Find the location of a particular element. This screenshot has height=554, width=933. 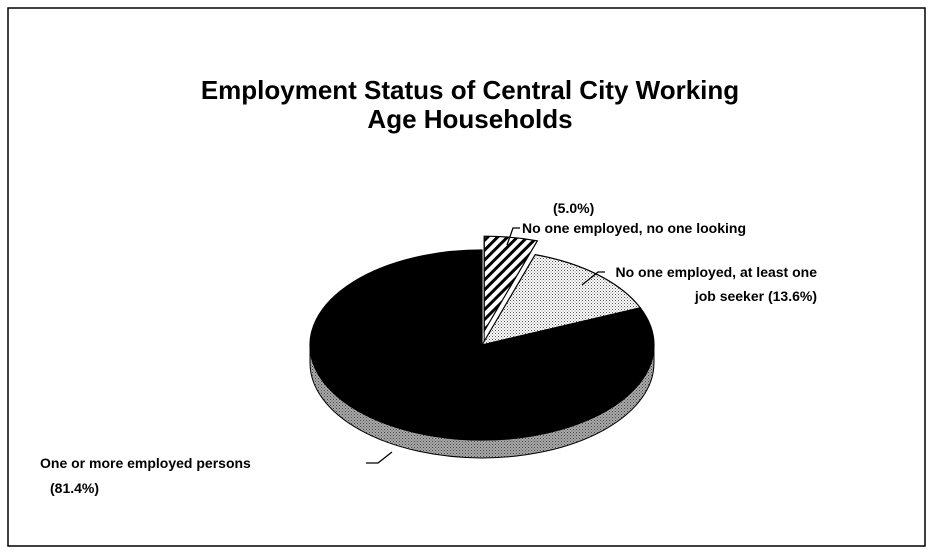

category-label: One or more employed persons is located at coordinates (145, 463).